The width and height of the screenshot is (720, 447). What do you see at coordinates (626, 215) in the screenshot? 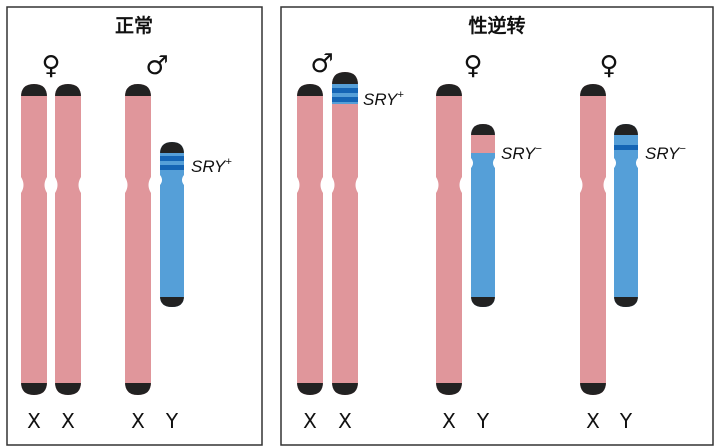
I see `y-chromosome-mutant-sry` at bounding box center [626, 215].